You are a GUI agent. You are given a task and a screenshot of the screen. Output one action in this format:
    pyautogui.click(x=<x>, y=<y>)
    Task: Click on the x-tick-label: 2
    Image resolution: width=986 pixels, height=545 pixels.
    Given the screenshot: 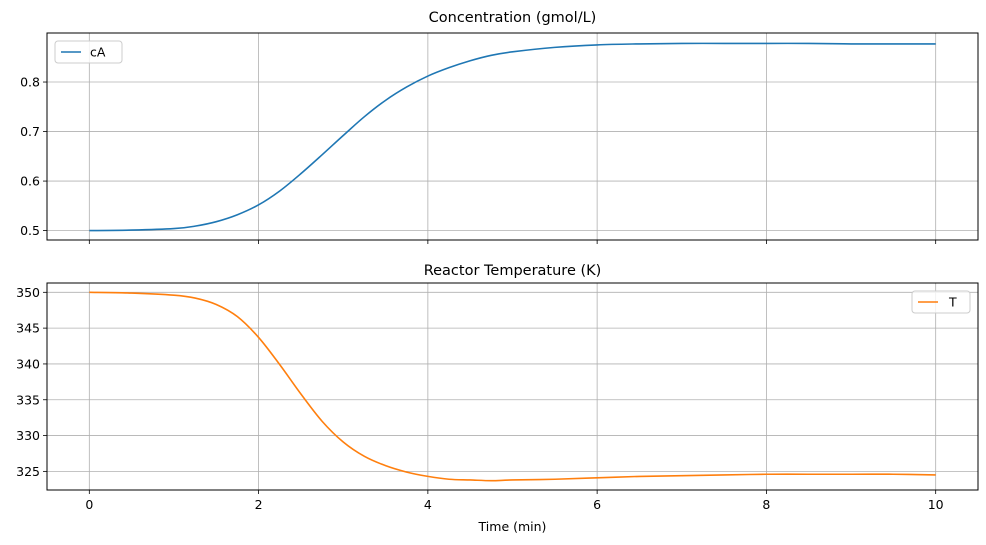 What is the action you would take?
    pyautogui.click(x=259, y=504)
    